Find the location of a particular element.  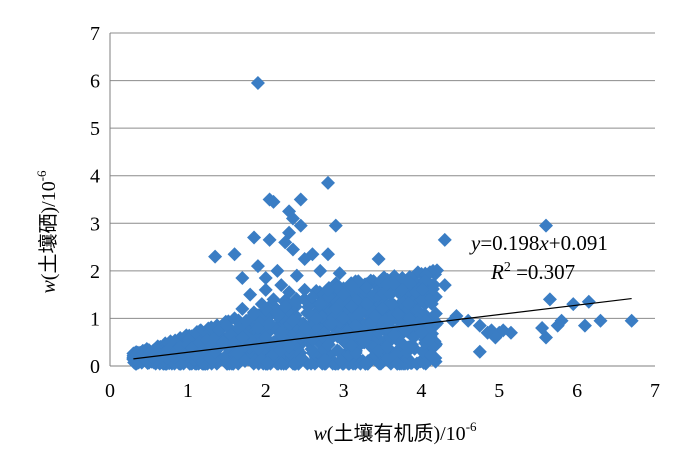

regression-equation: y=0.198x+0.091 is located at coordinates (538, 243).